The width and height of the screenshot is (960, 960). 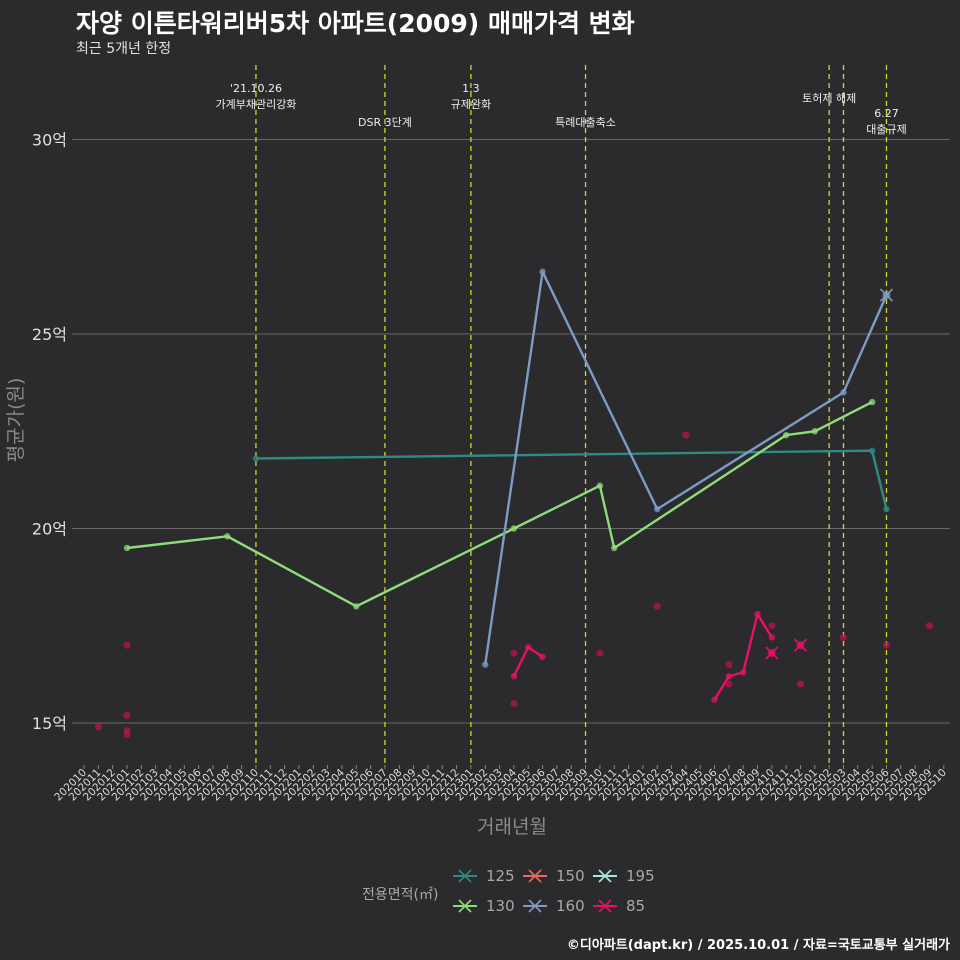 What do you see at coordinates (16, 420) in the screenshot?
I see `y-axis-label: 평균가(원)` at bounding box center [16, 420].